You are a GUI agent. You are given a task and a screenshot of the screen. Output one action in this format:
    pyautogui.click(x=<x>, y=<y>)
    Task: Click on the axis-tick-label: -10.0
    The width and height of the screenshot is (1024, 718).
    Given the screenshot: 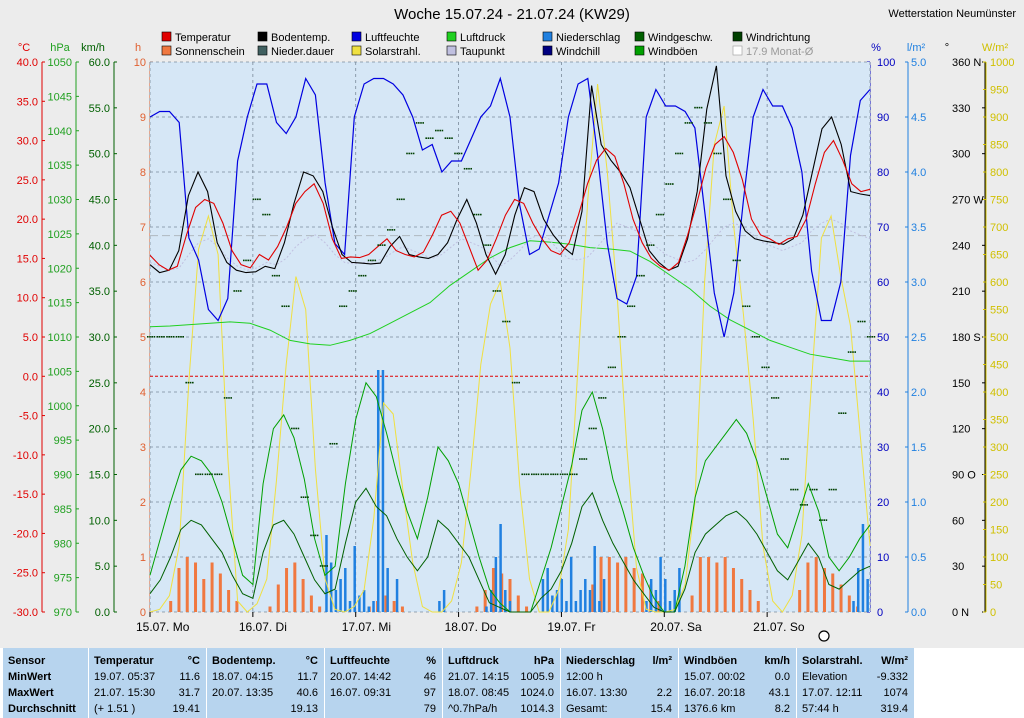 What is the action you would take?
    pyautogui.click(x=25, y=456)
    